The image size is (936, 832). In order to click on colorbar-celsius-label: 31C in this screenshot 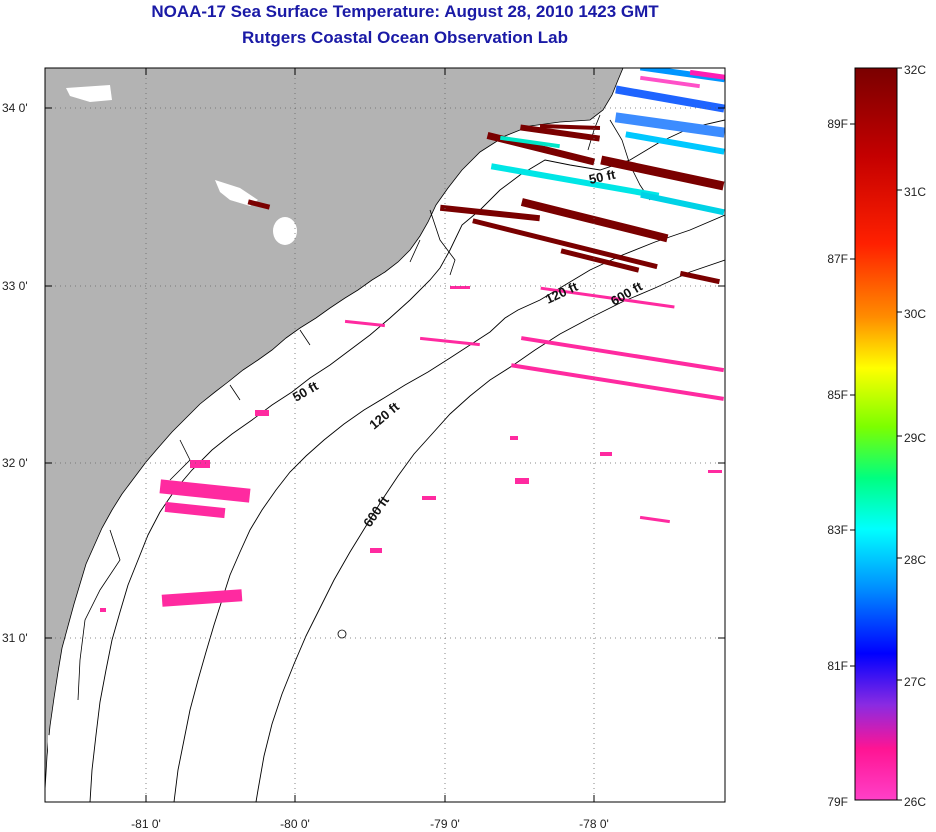, I will do `click(915, 192)`.